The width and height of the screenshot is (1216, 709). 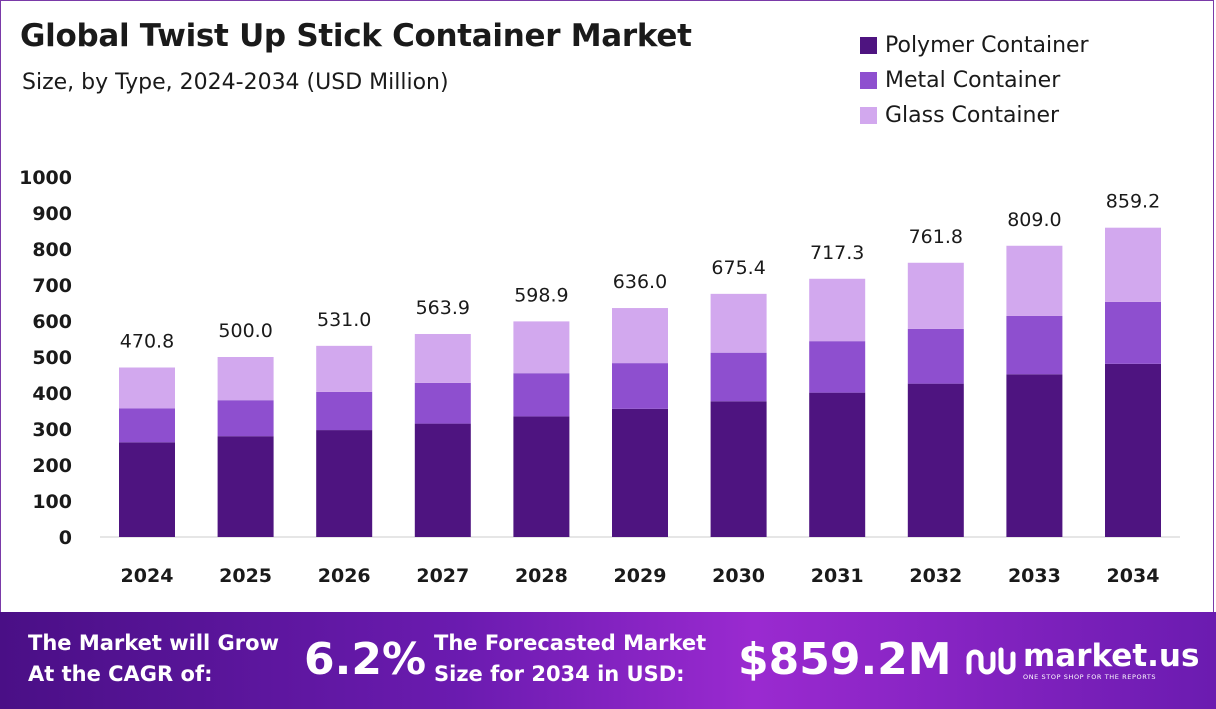 I want to click on x-tick-label: 2031, so click(x=837, y=576).